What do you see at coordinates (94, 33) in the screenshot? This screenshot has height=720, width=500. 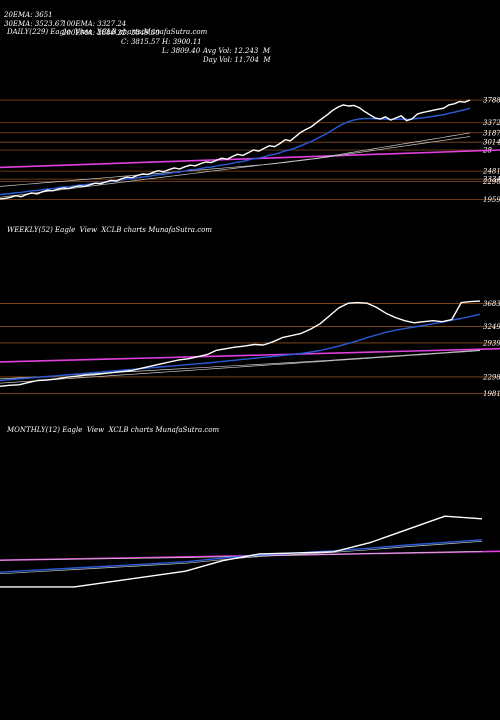 I see `header-200ema: 200EMA: 2880.21` at bounding box center [94, 33].